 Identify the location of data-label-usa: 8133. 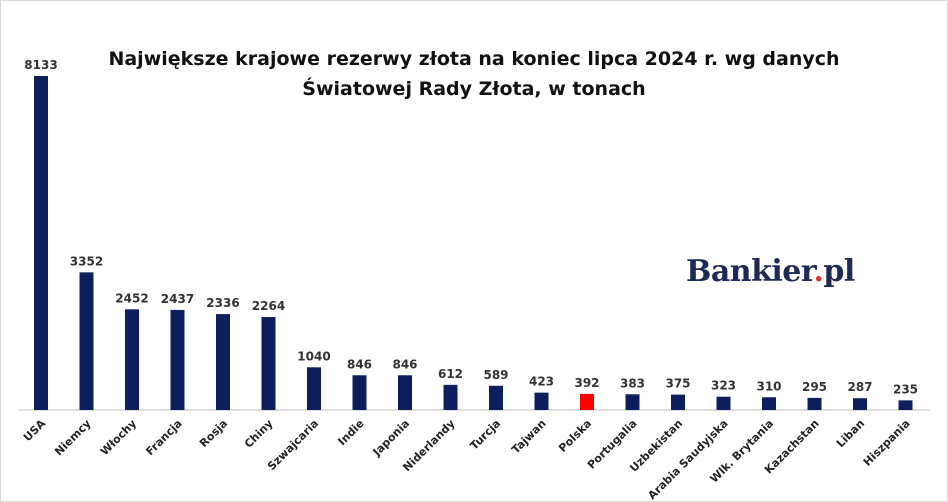
(40, 65).